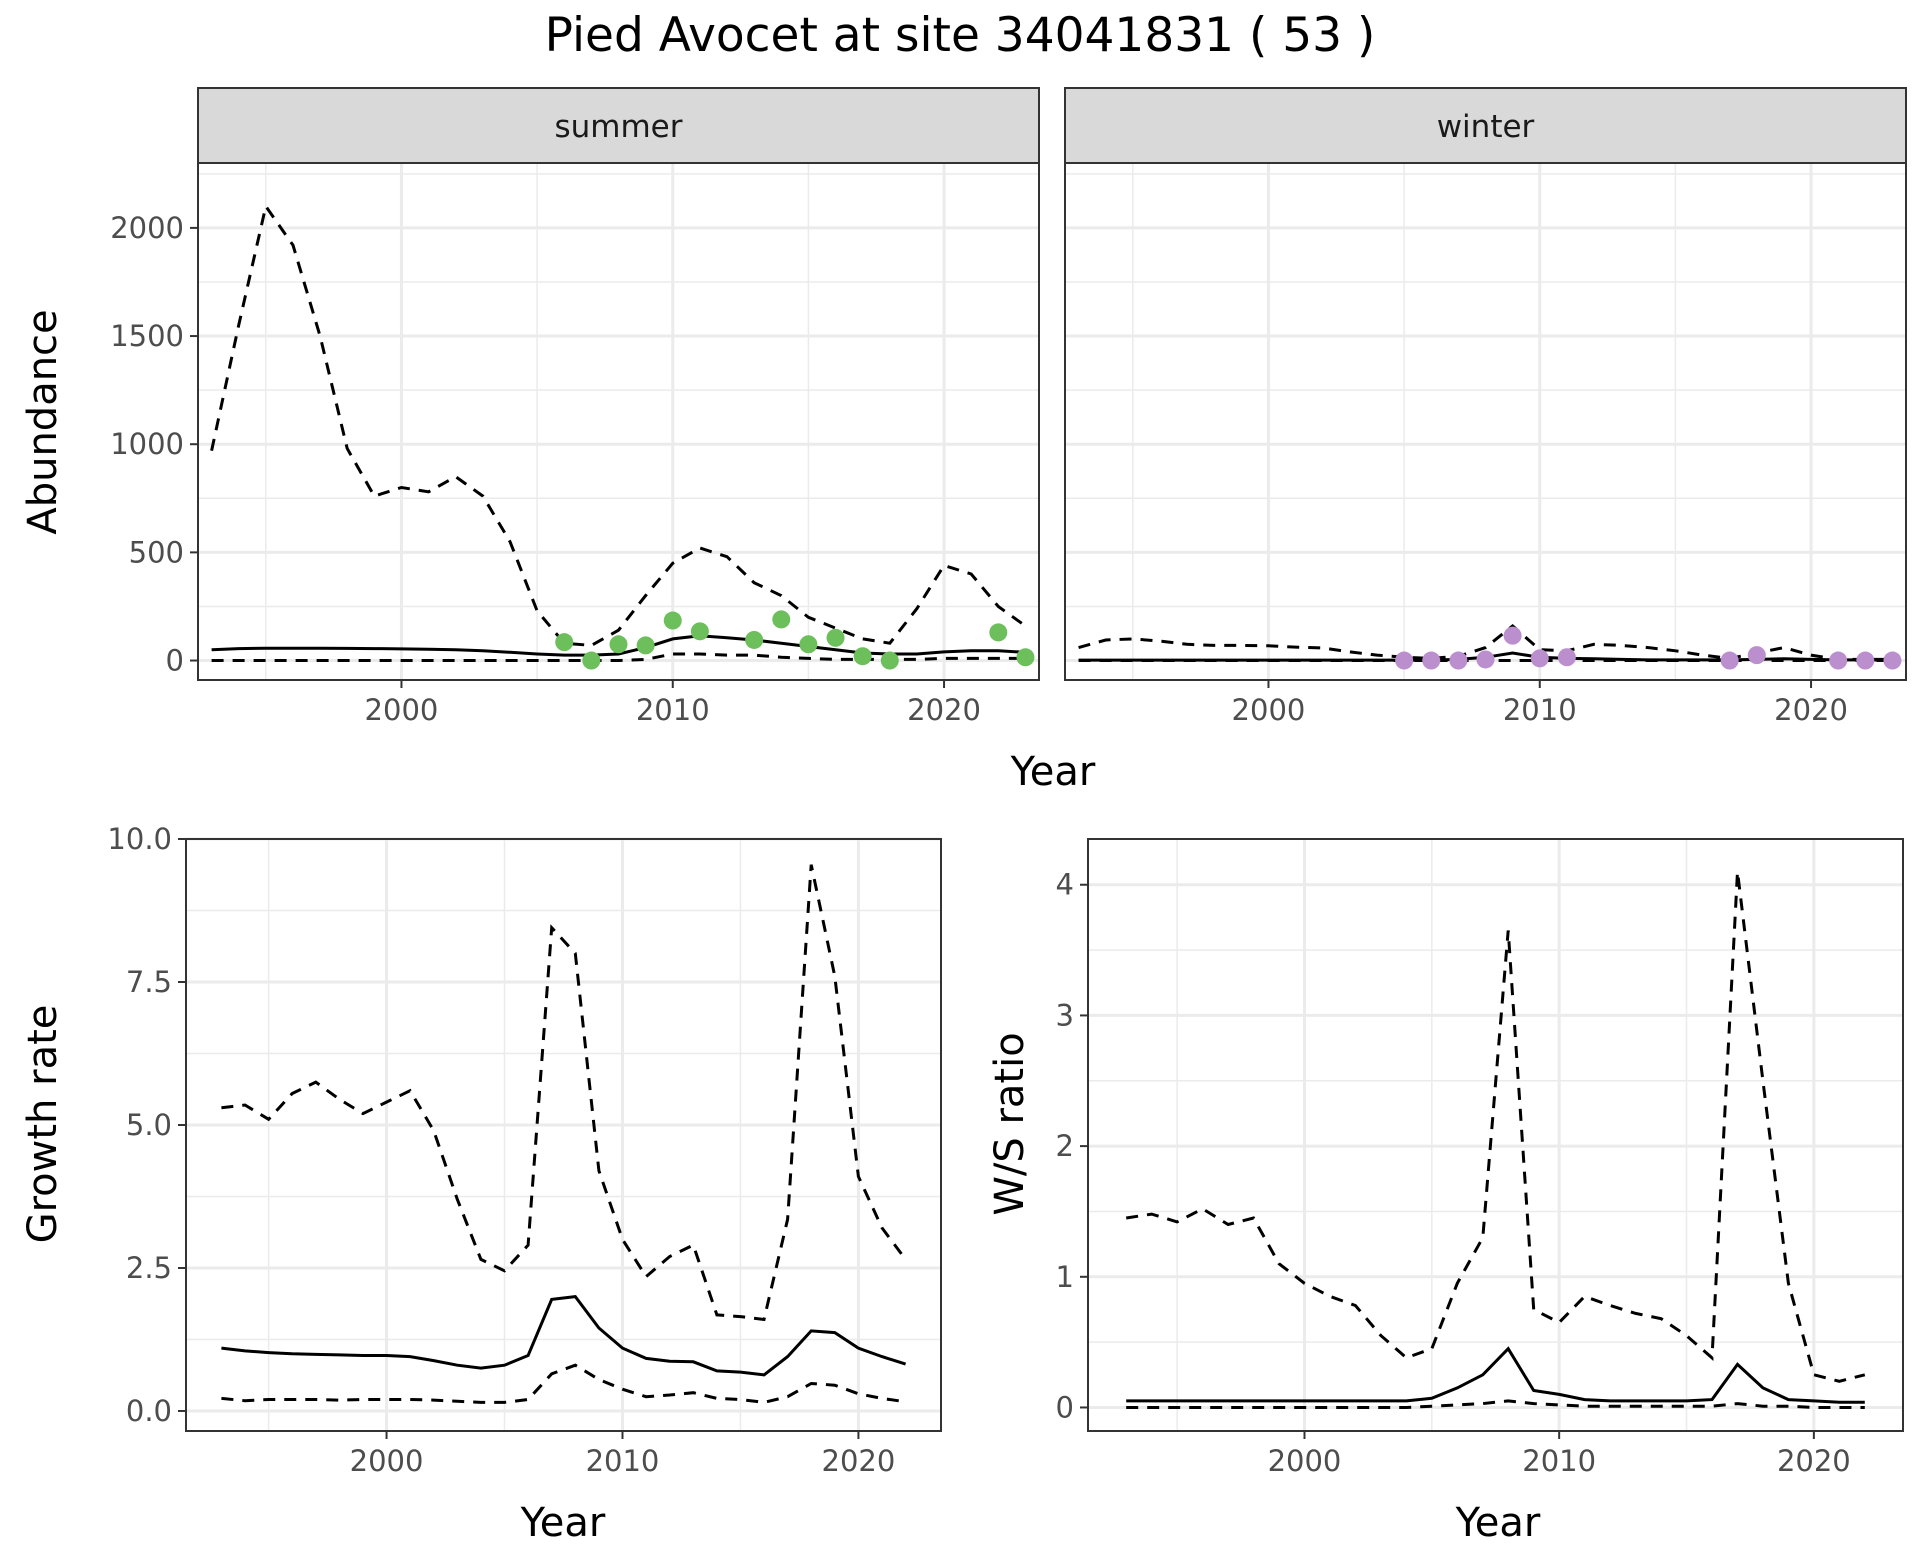  What do you see at coordinates (563, 1523) in the screenshot?
I see `growth-x-axis-title: Year` at bounding box center [563, 1523].